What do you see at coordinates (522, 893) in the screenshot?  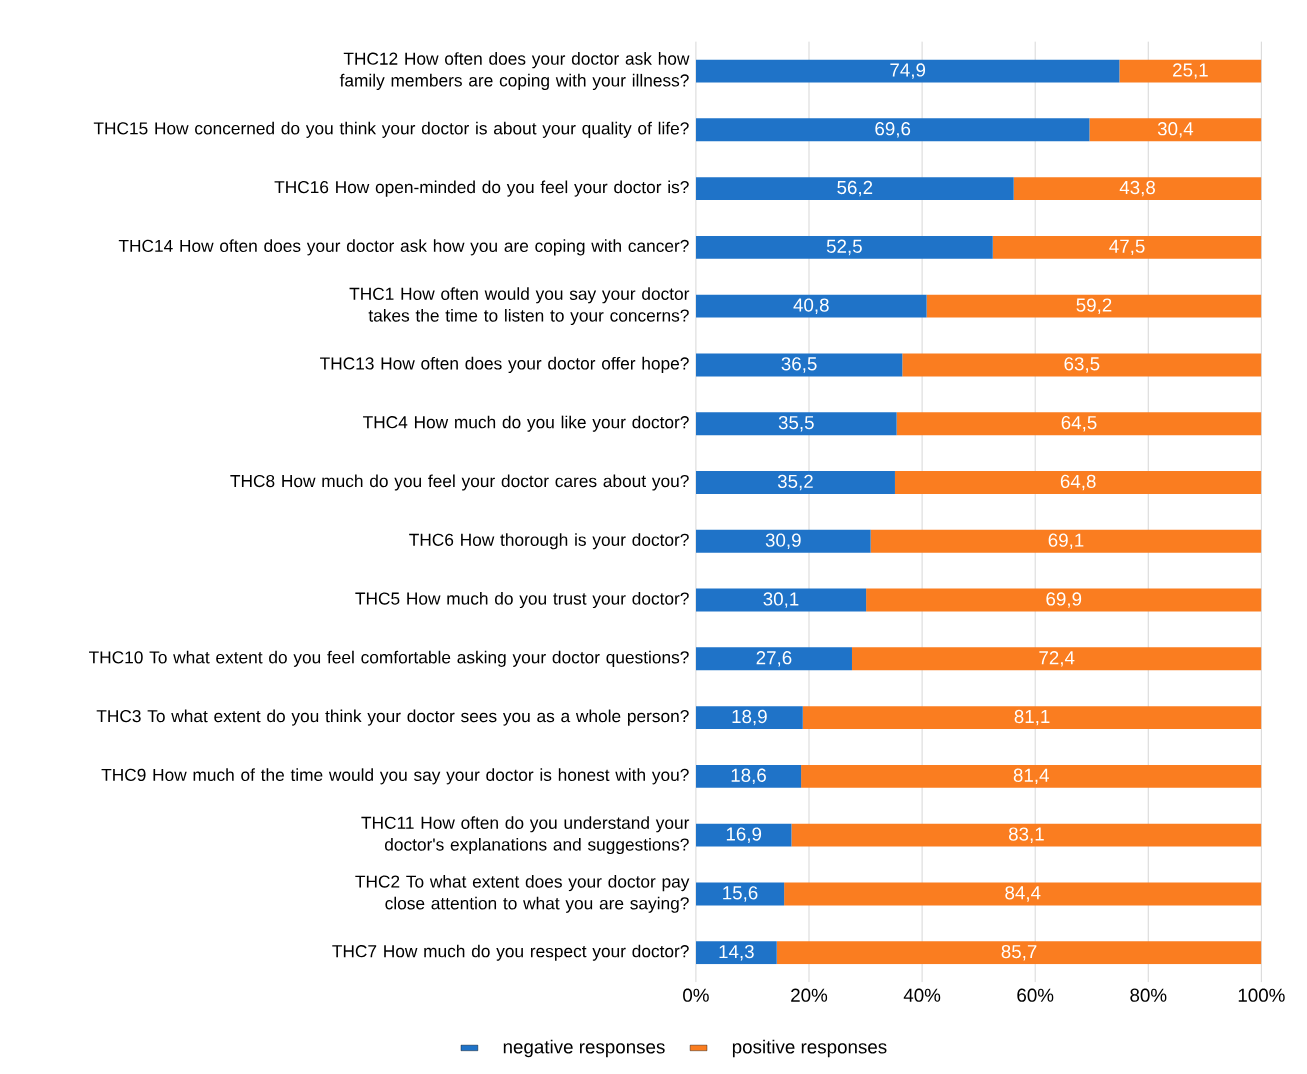 I see `y-tick-label: THC2 To what extent does your doctor pay close attention to what you are saying?` at bounding box center [522, 893].